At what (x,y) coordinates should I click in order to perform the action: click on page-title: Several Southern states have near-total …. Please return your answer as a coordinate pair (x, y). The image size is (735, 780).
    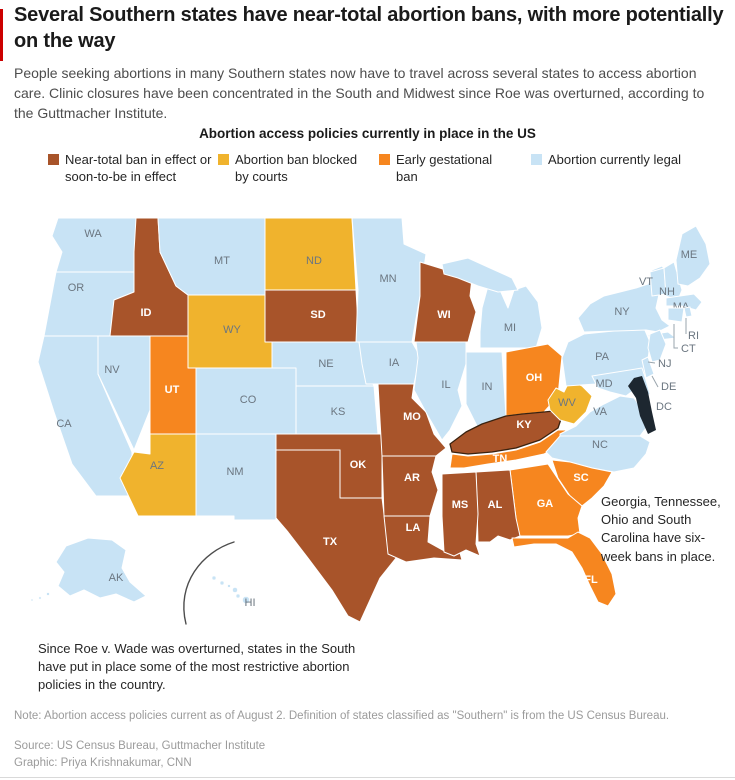
    Looking at the image, I should click on (369, 28).